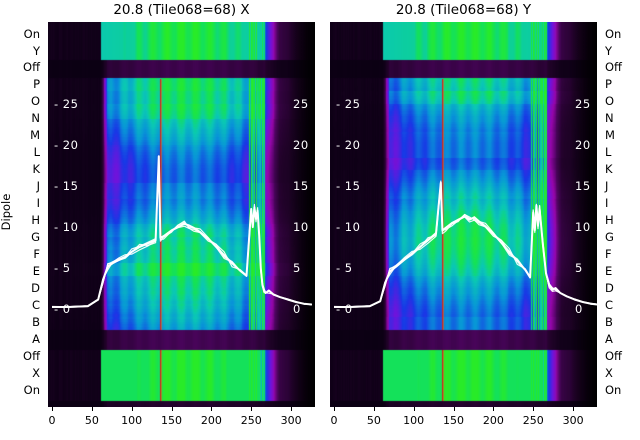 This screenshot has width=640, height=440. What do you see at coordinates (620, 214) in the screenshot?
I see `outer-y-tick-labels-right: On Y Off P O N M L K J I H G F E D C B A Off X On` at bounding box center [620, 214].